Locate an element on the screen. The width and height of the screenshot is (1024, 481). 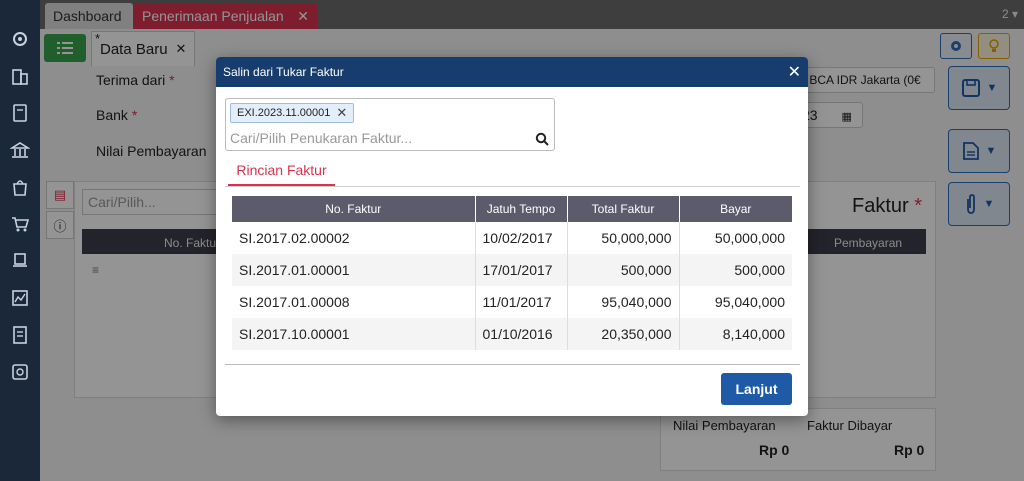
summary-faktur-value: Rp 0 is located at coordinates (909, 450).